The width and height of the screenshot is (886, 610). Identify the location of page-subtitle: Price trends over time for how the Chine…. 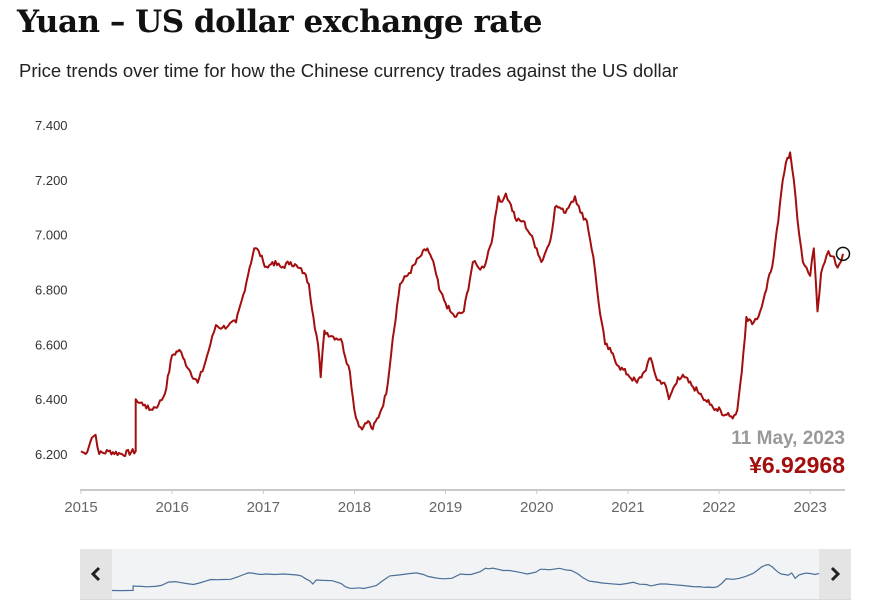
(349, 70).